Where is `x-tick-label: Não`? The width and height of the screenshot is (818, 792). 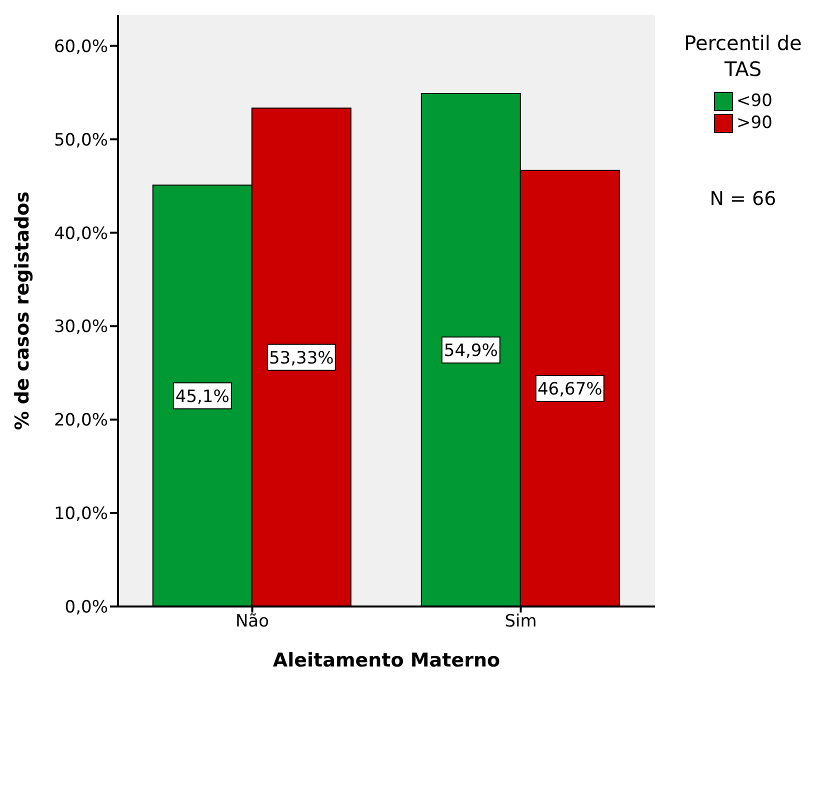 x-tick-label: Não is located at coordinates (252, 622).